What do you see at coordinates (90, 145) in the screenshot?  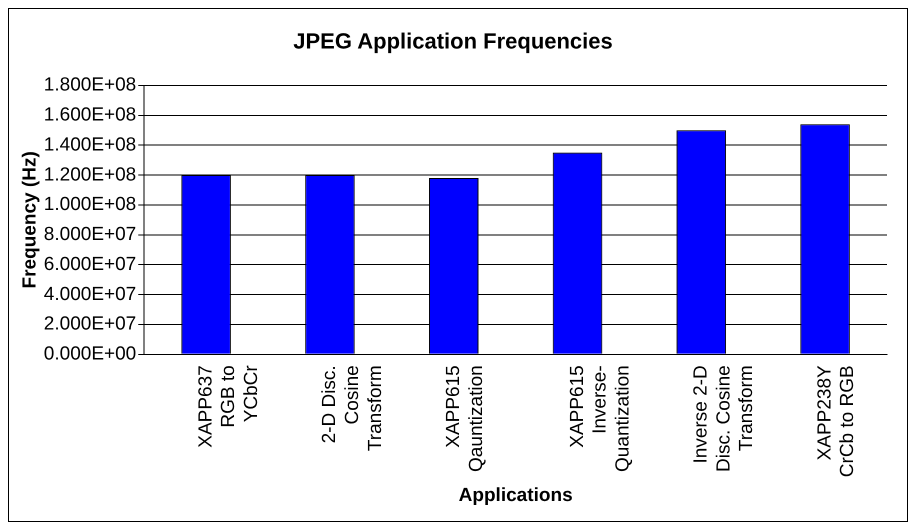 I see `y-tick-label: 1.400E+08` at bounding box center [90, 145].